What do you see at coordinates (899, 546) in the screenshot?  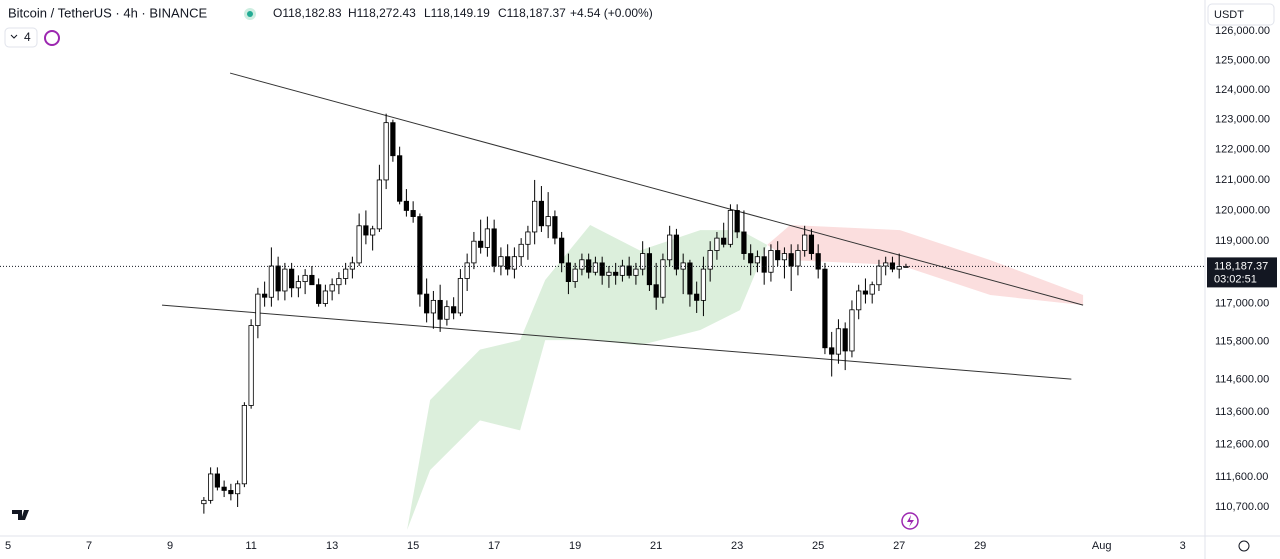 I see `x-tick-label: 27` at bounding box center [899, 546].